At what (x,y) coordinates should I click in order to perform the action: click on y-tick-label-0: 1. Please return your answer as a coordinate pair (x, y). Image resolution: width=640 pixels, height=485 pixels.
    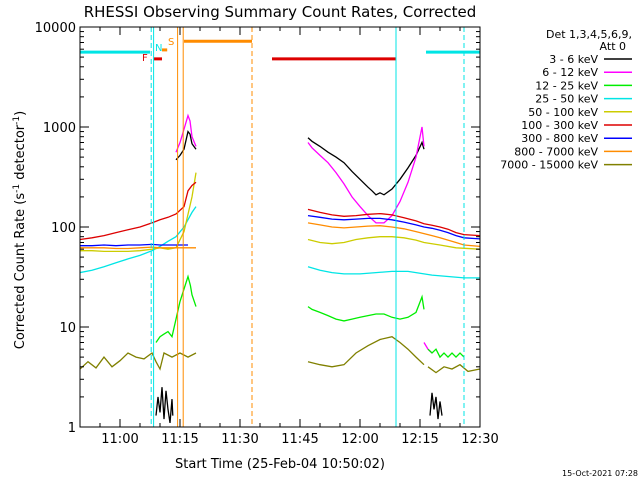
    Looking at the image, I should click on (72, 428).